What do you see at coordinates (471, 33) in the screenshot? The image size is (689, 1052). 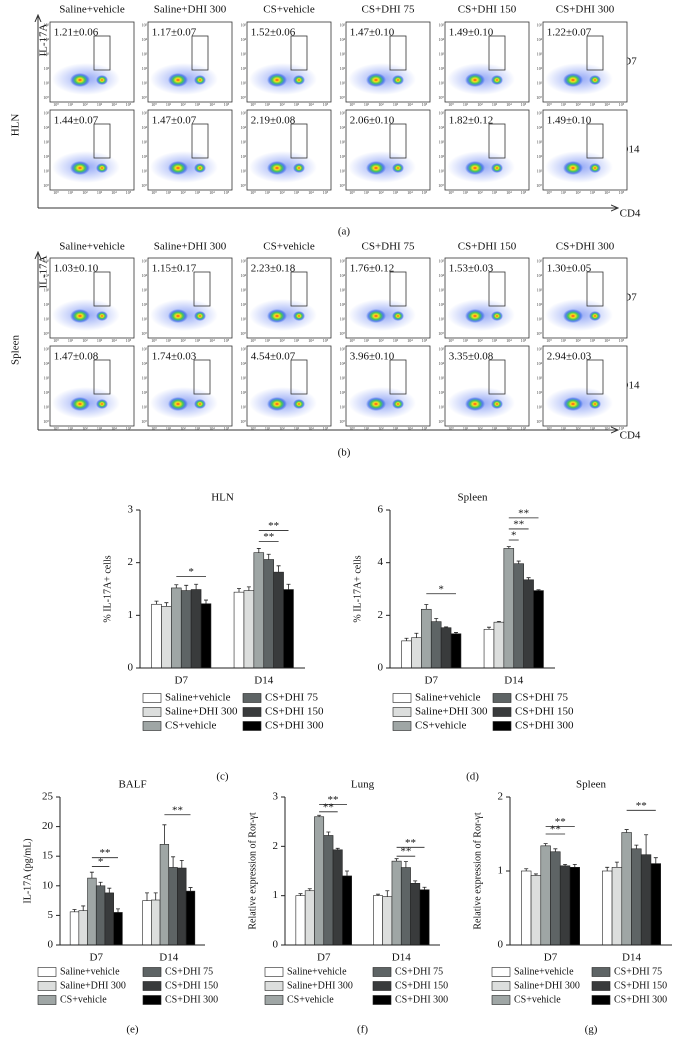 I see `gate-value: 1.49±0.10` at bounding box center [471, 33].